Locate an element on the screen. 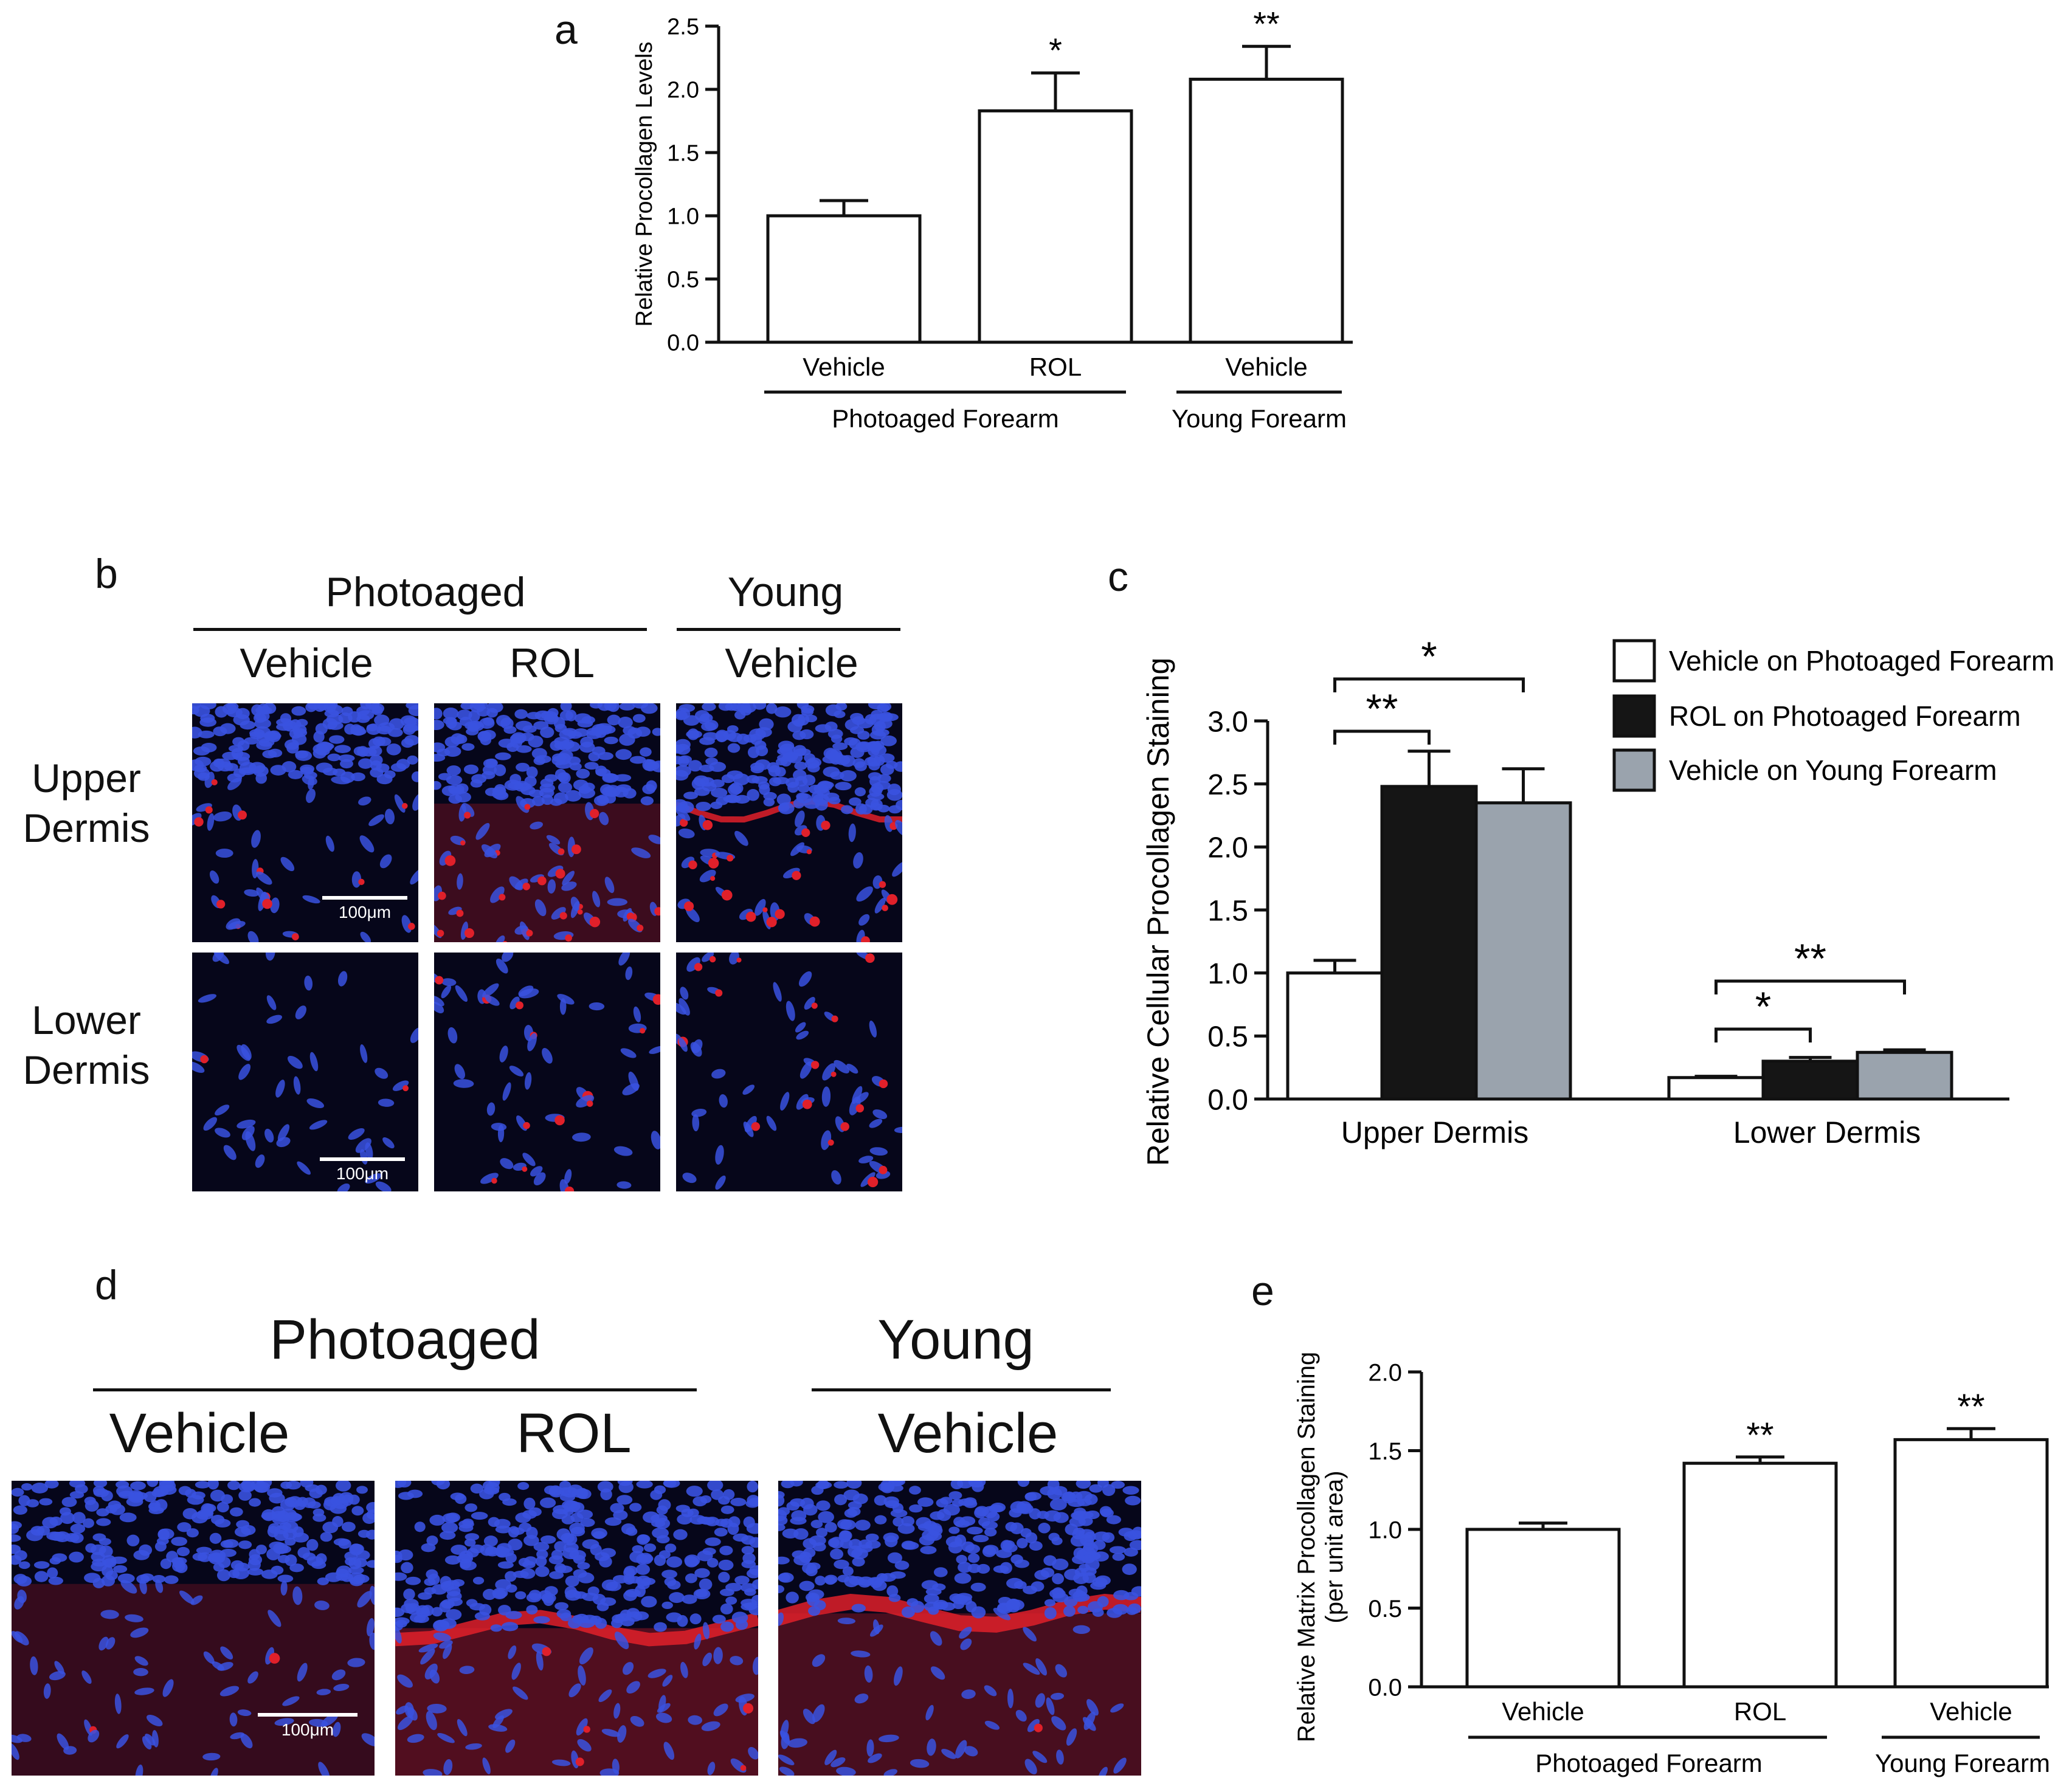  micrograph-texture is located at coordinates (576, 1628).